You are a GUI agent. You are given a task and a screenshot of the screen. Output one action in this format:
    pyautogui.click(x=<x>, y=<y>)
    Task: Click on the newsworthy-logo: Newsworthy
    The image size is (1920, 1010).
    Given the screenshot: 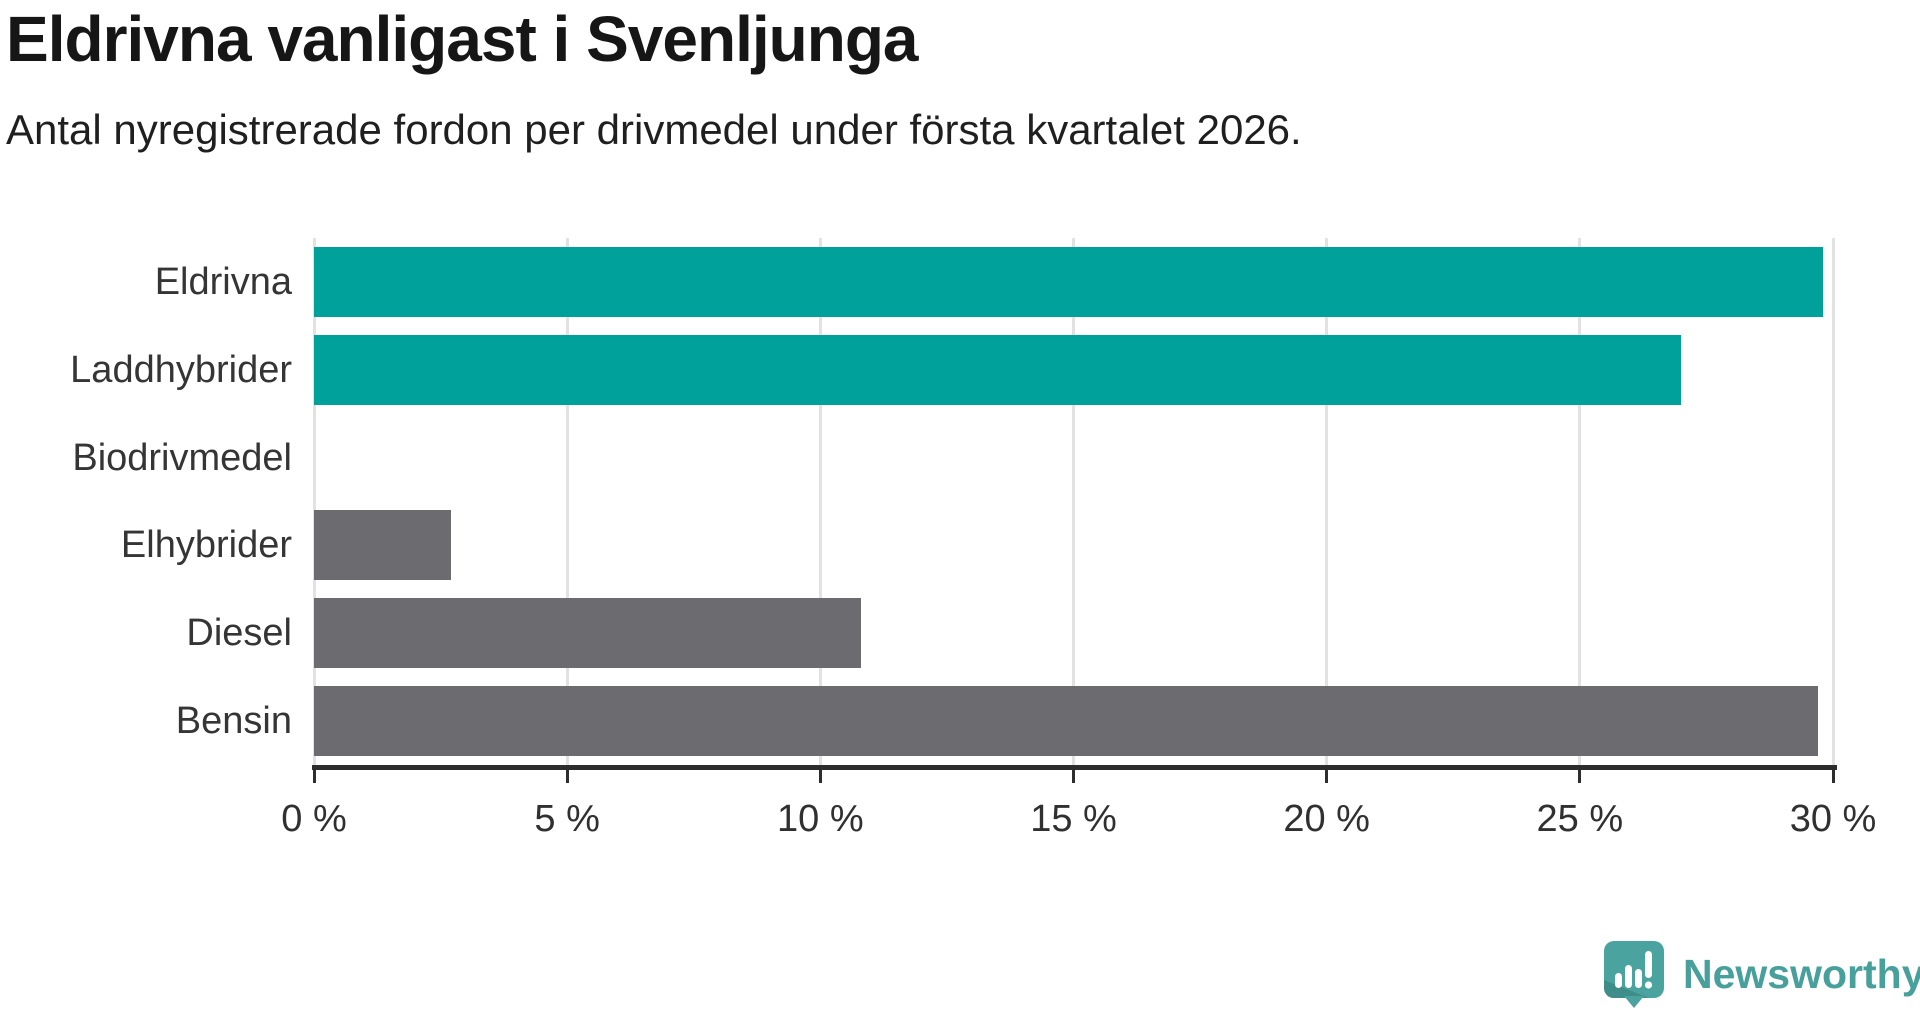 What is the action you would take?
    pyautogui.click(x=1761, y=974)
    